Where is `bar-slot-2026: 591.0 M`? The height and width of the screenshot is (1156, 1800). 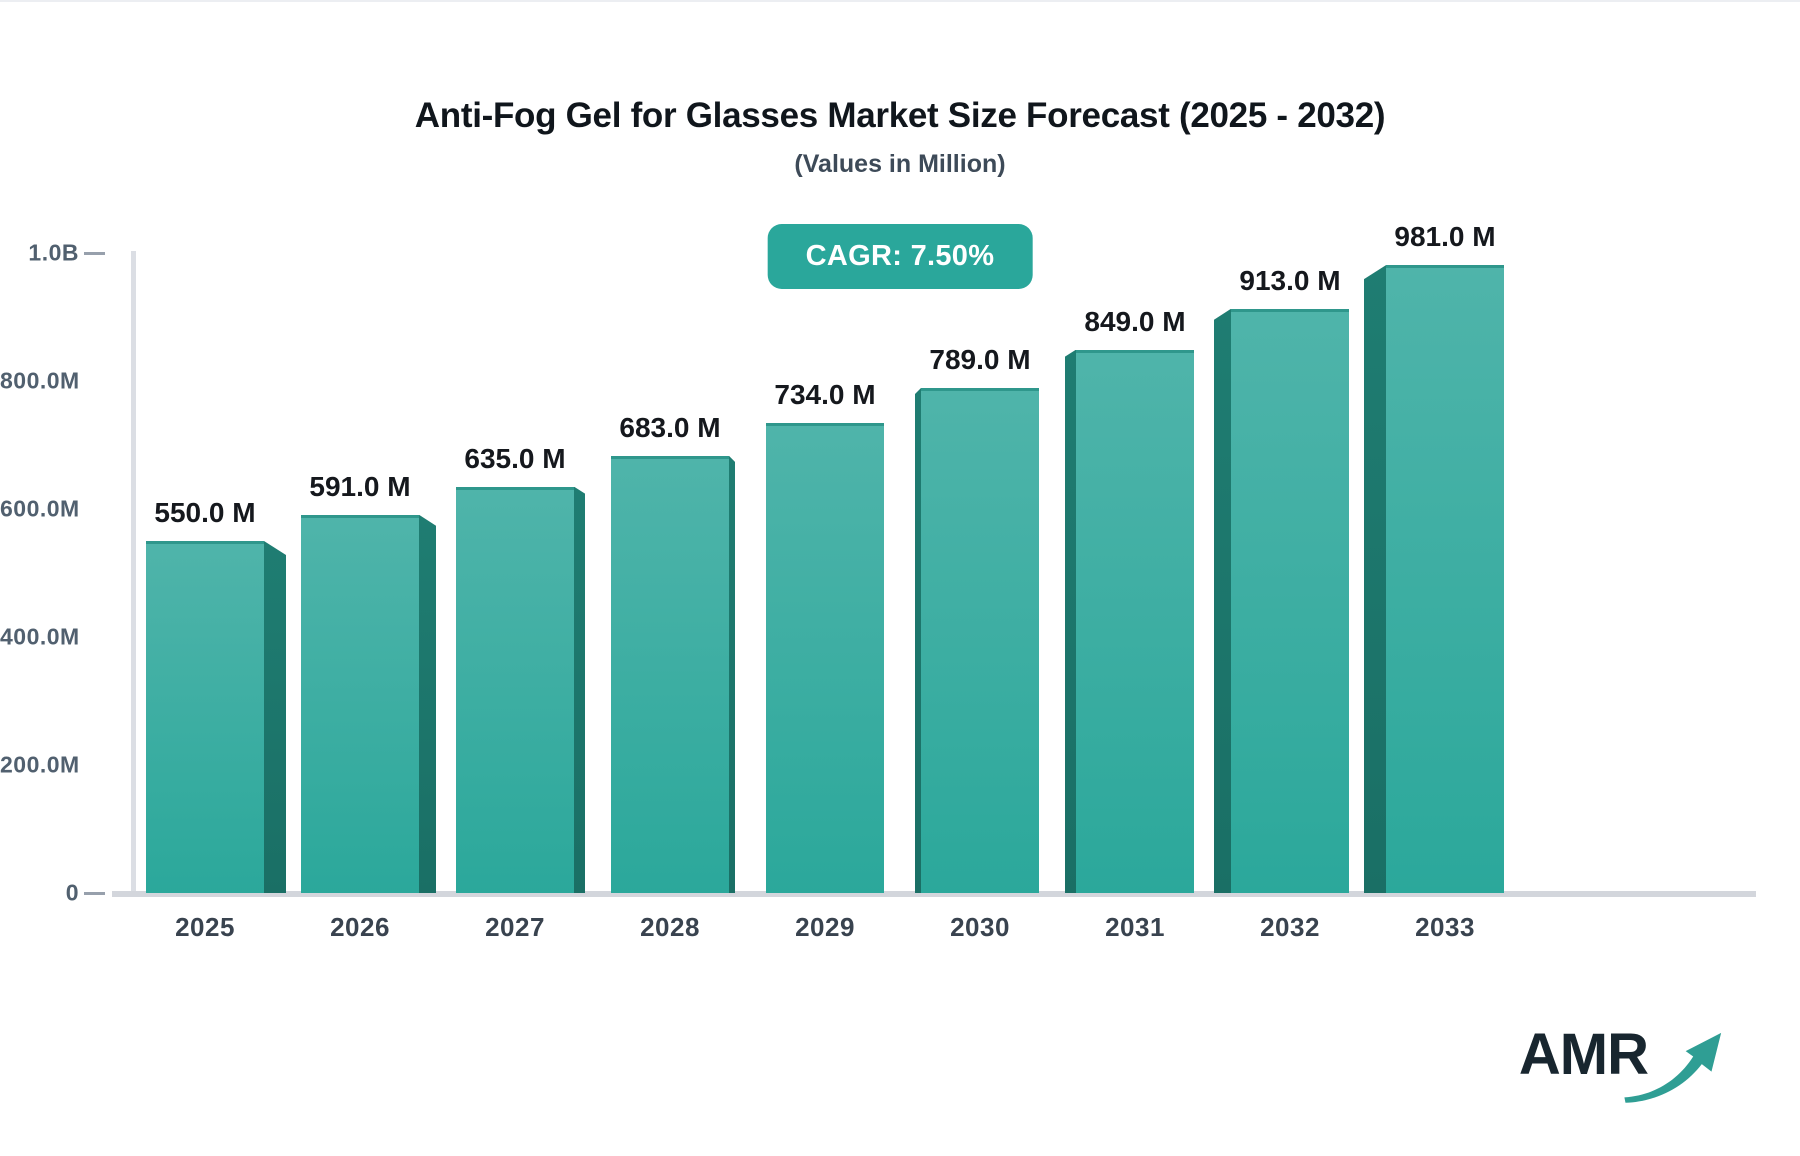 bar-slot-2026: 591.0 M is located at coordinates (368, 573).